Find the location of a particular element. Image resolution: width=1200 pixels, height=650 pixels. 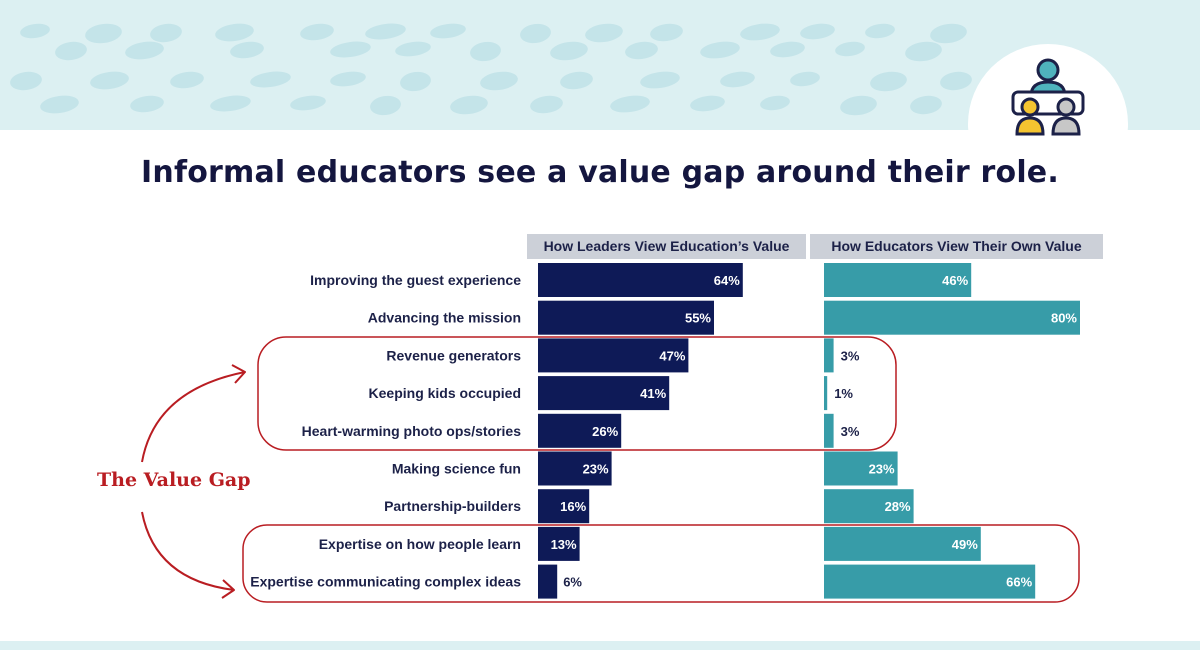

category-label: Improving the guest experience is located at coordinates (415, 280).